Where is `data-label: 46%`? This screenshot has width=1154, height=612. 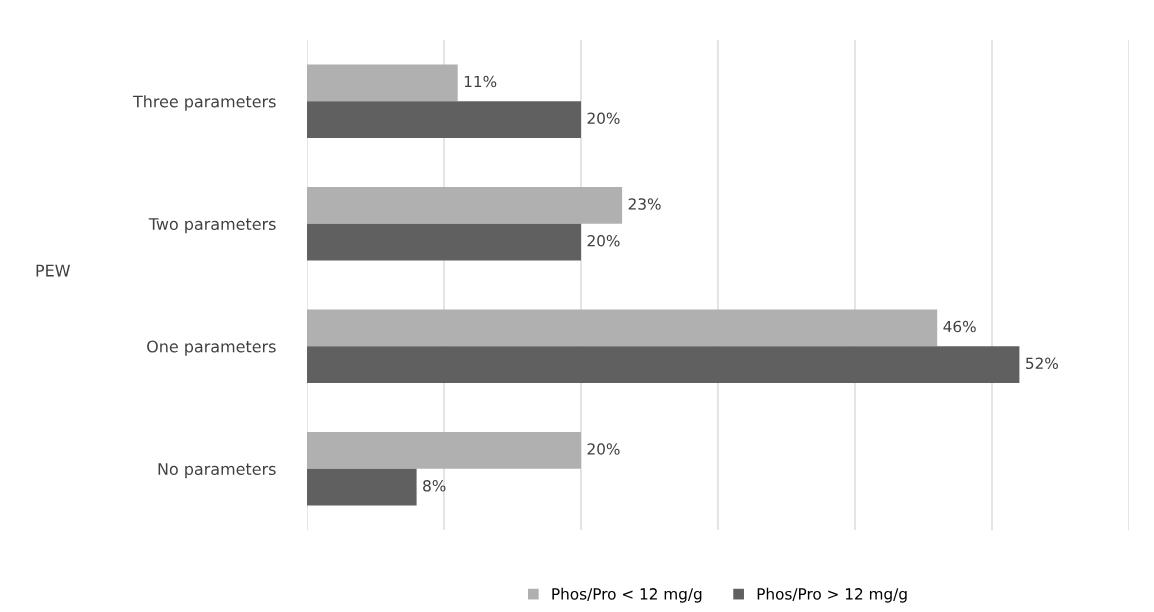 data-label: 46% is located at coordinates (959, 326).